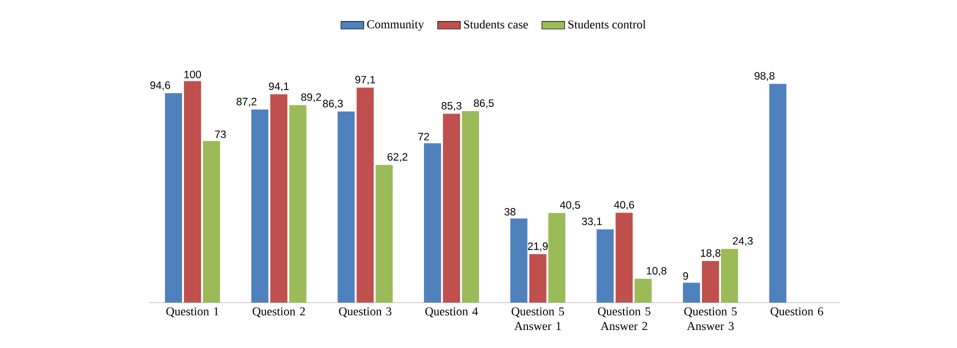 This screenshot has width=957, height=348. Describe the element at coordinates (365, 312) in the screenshot. I see `x-tick-label: Question 3` at that location.